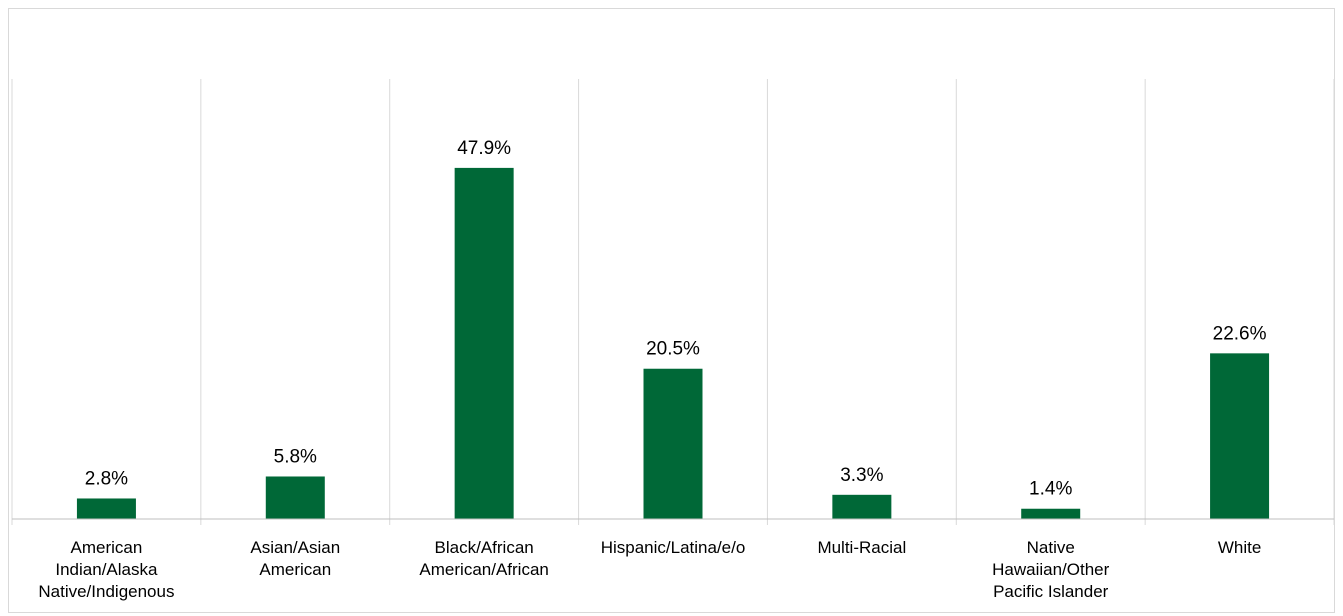  What do you see at coordinates (862, 547) in the screenshot?
I see `category-label: Multi-Racial` at bounding box center [862, 547].